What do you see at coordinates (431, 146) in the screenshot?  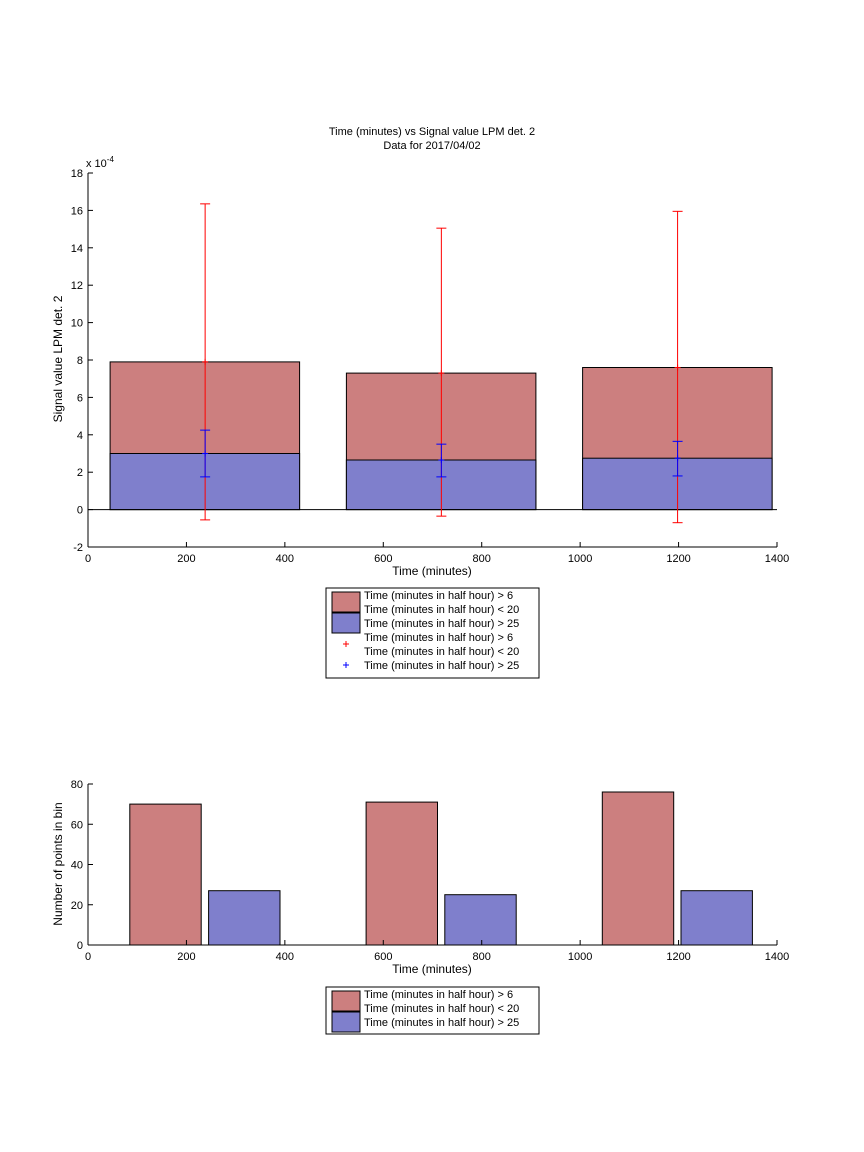 I see `chart-subtitle: Data for 2017/04/02` at bounding box center [431, 146].